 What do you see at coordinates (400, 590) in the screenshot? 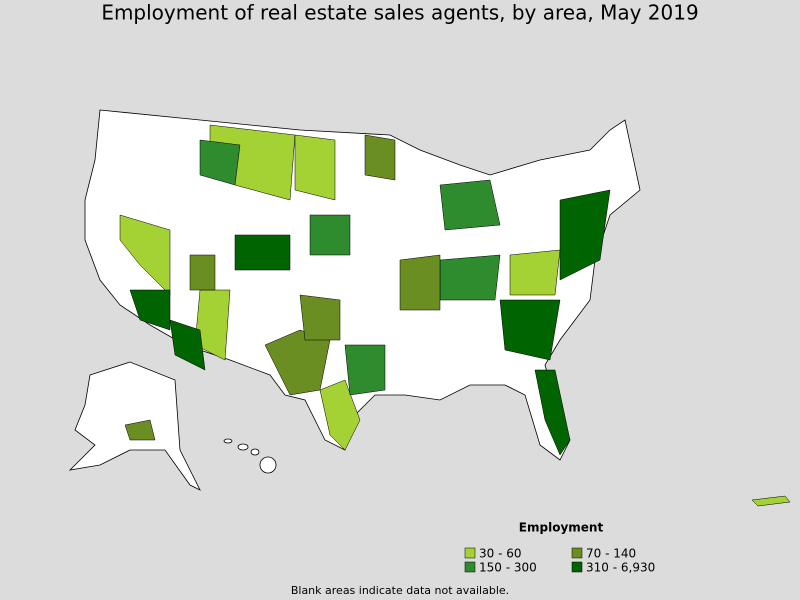
I see `footnote: Blank areas indicate data not available.` at bounding box center [400, 590].